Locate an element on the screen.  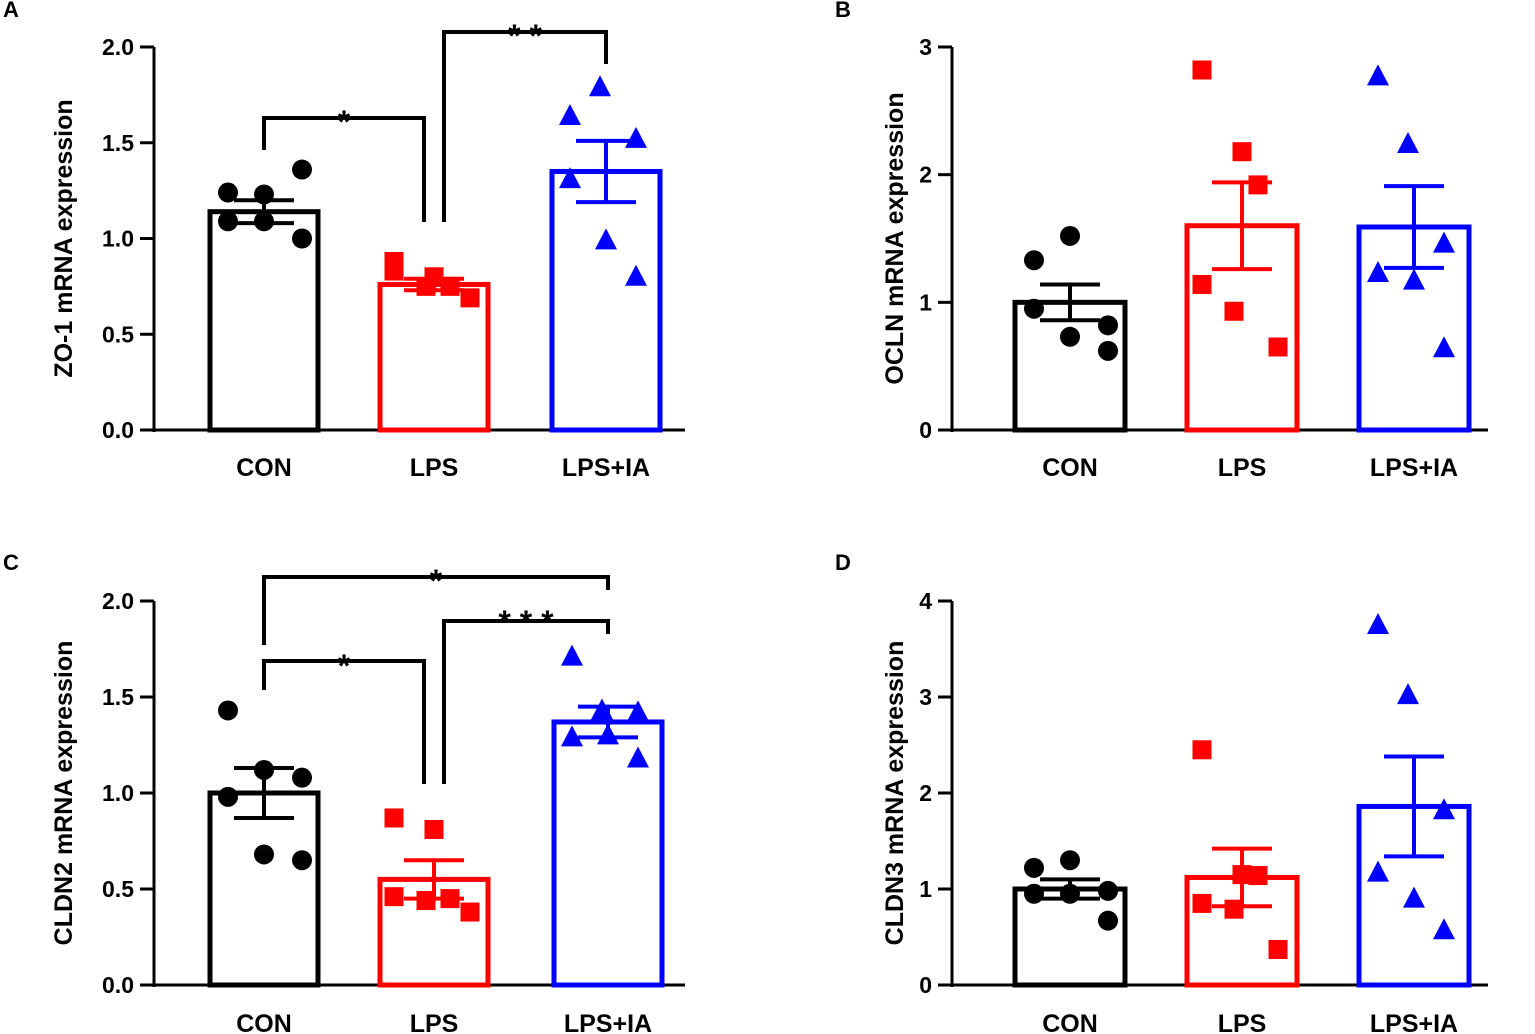
panel-letter: C is located at coordinates (11, 562).